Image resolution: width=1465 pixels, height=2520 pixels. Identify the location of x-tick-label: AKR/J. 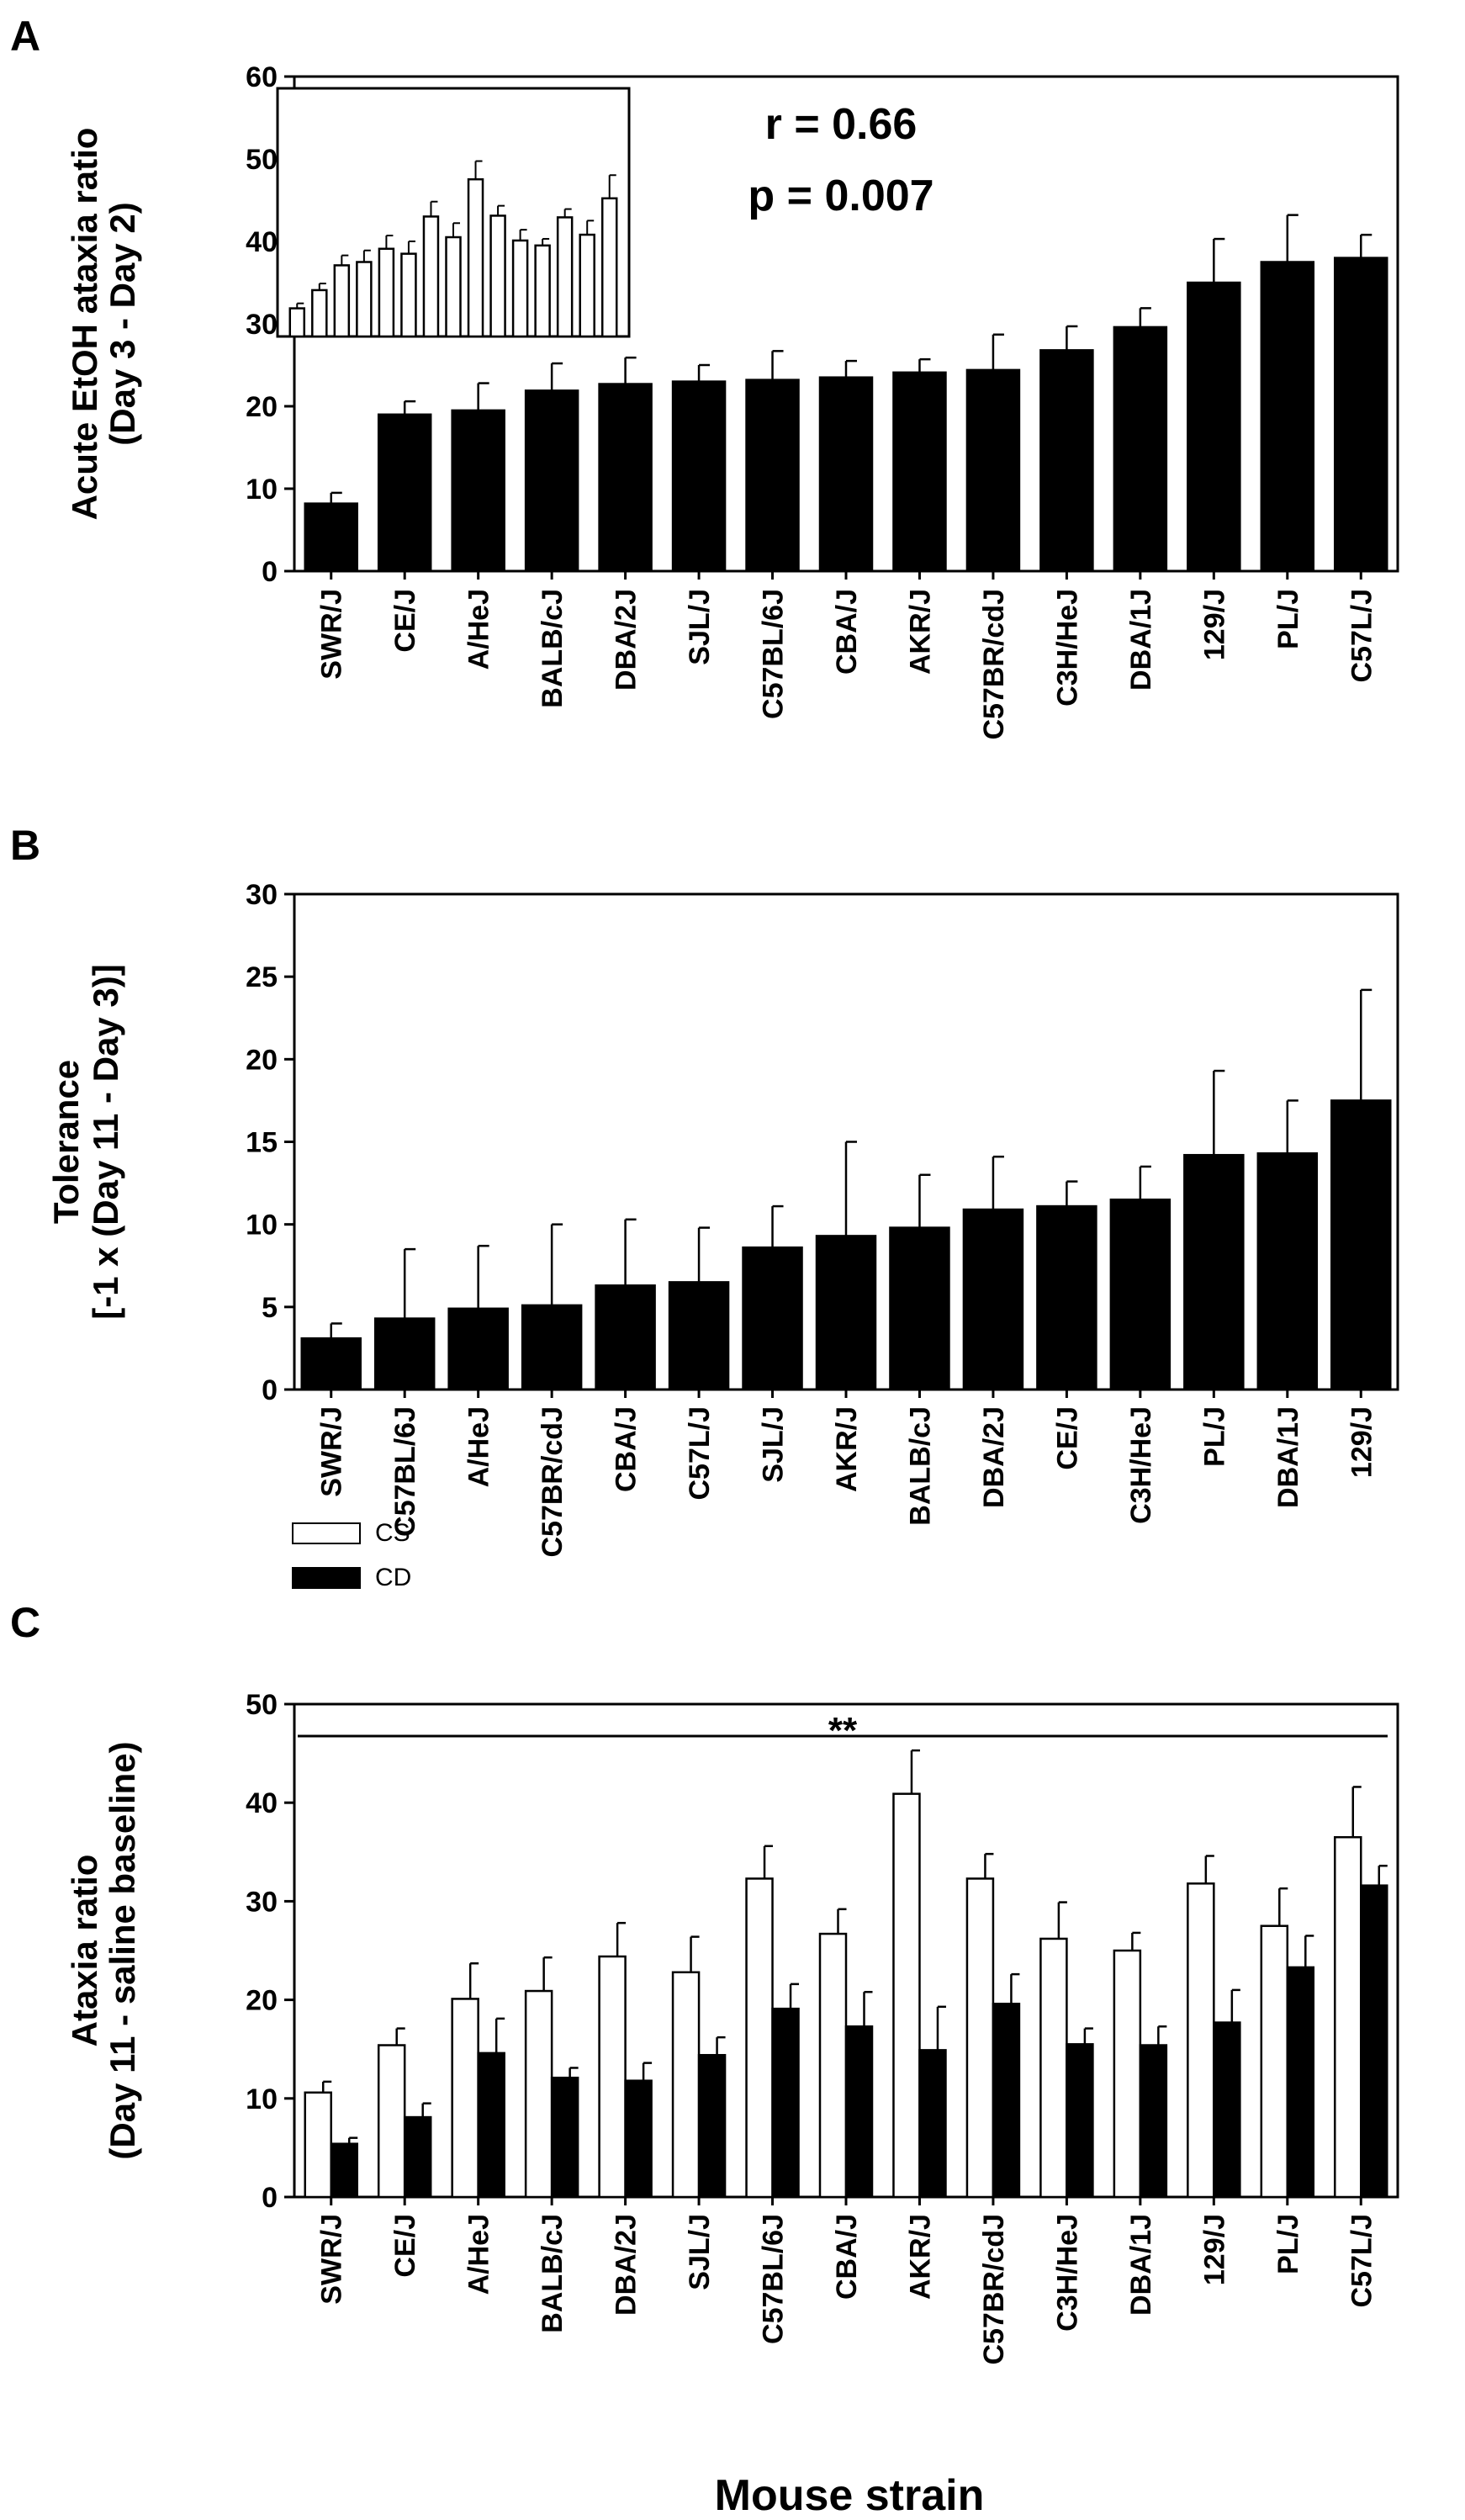
(920, 632).